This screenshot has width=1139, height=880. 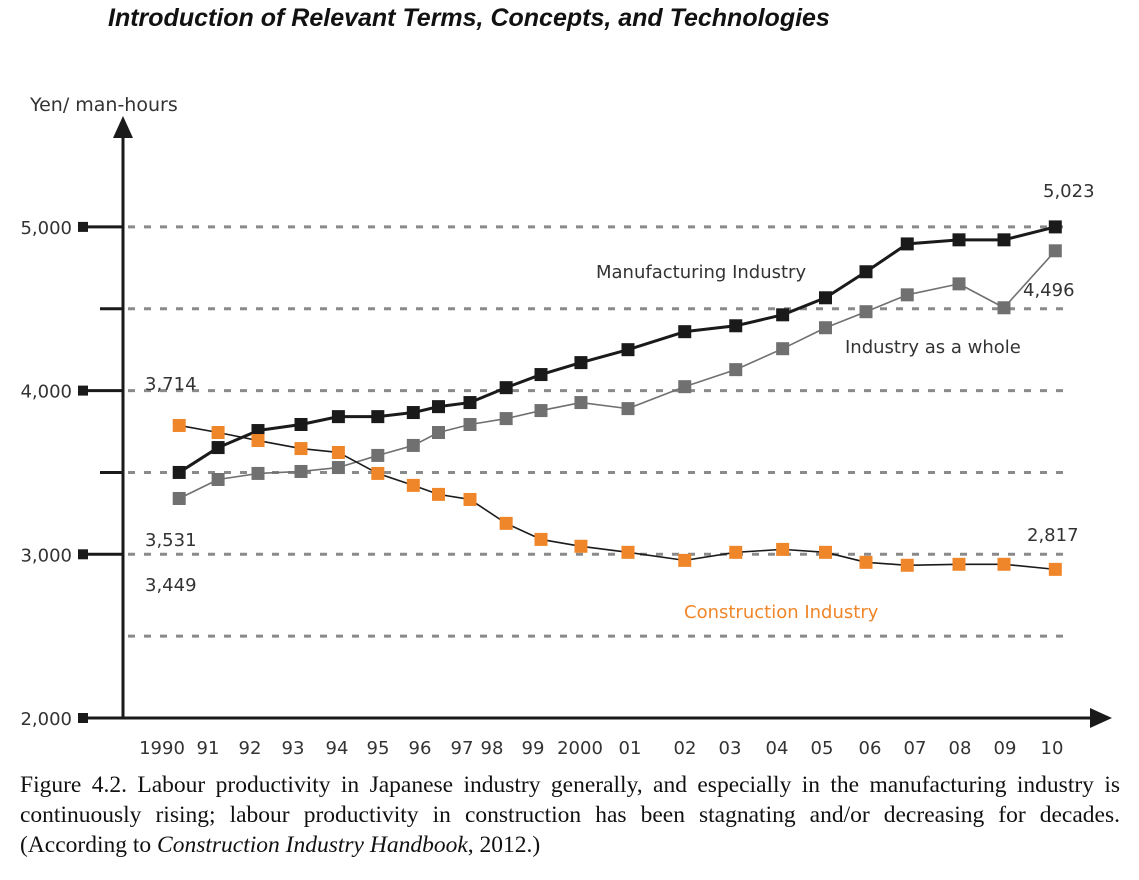 I want to click on x-tick-label: 97, so click(x=462, y=748).